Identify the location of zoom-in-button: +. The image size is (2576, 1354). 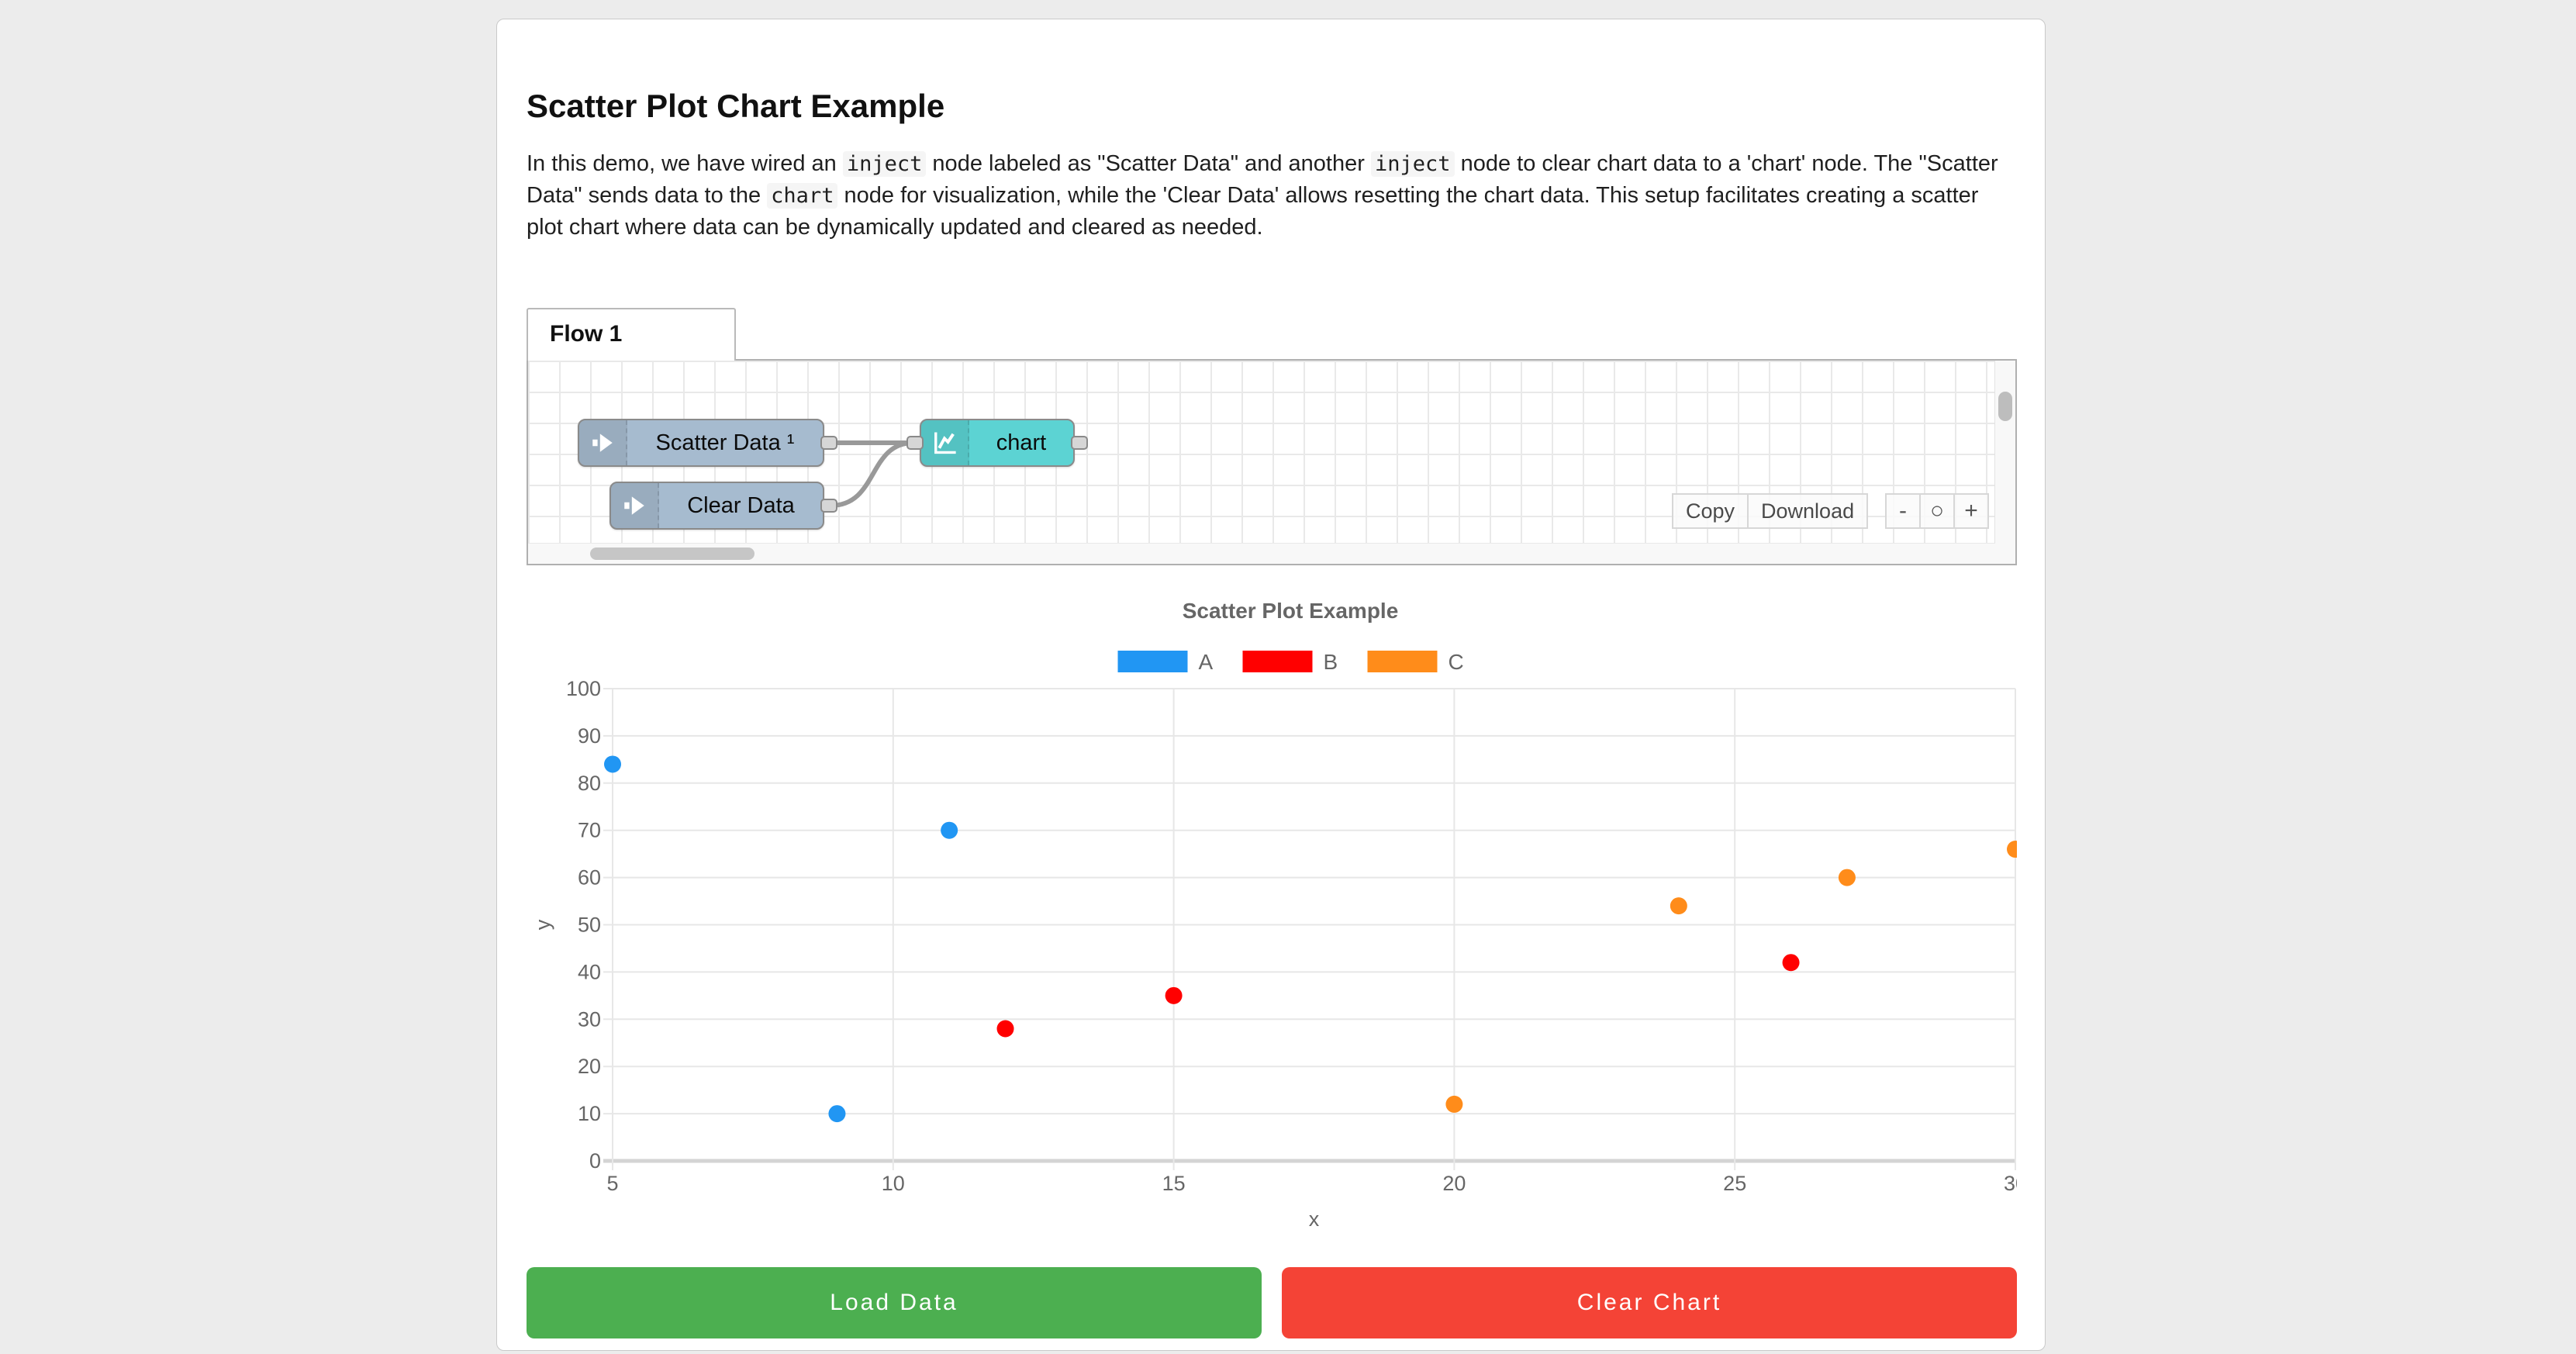
(1971, 511).